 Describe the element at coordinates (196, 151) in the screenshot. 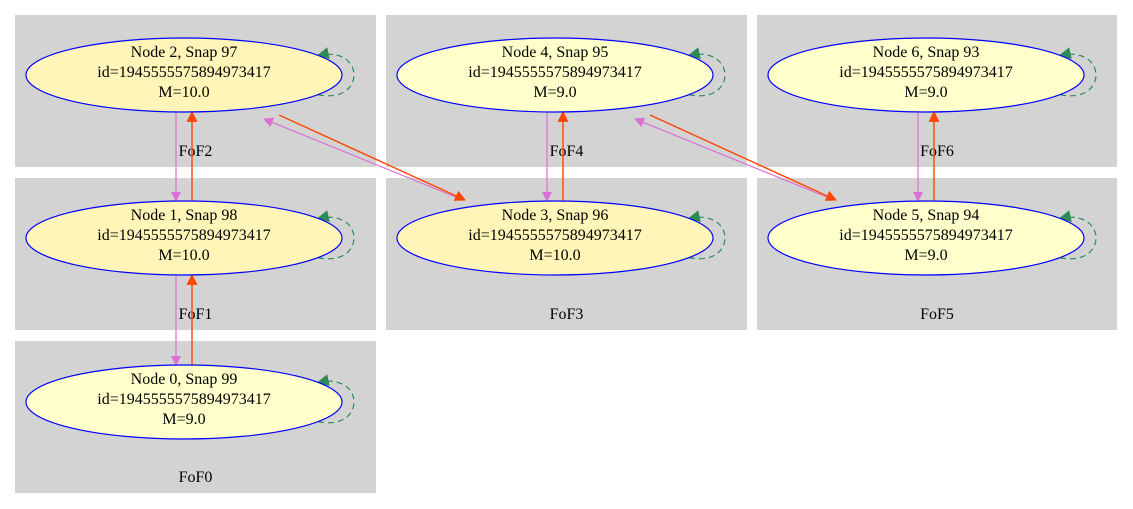

I see `cluster-label: FoF2` at that location.